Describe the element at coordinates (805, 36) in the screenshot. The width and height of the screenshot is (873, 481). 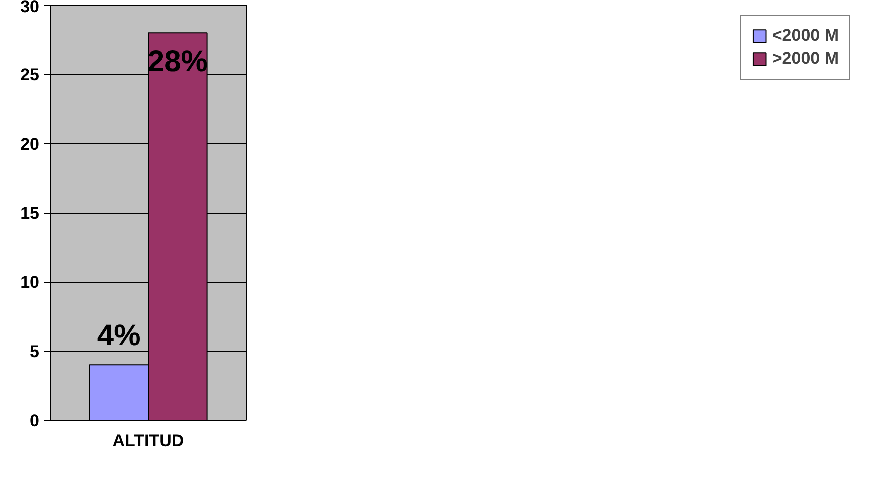
I see `legend-label: <2000 M` at that location.